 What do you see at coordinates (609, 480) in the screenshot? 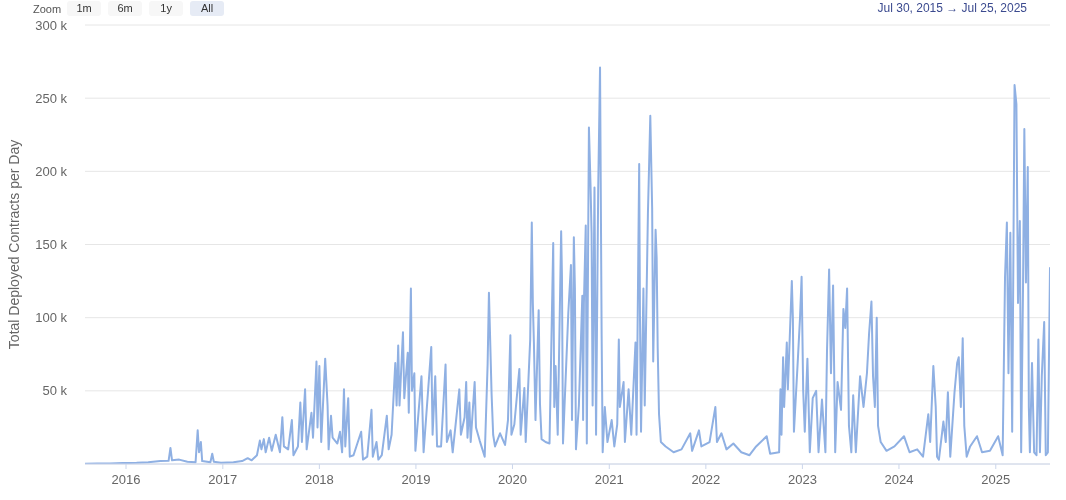
I see `x-tick-label: 2021` at bounding box center [609, 480].